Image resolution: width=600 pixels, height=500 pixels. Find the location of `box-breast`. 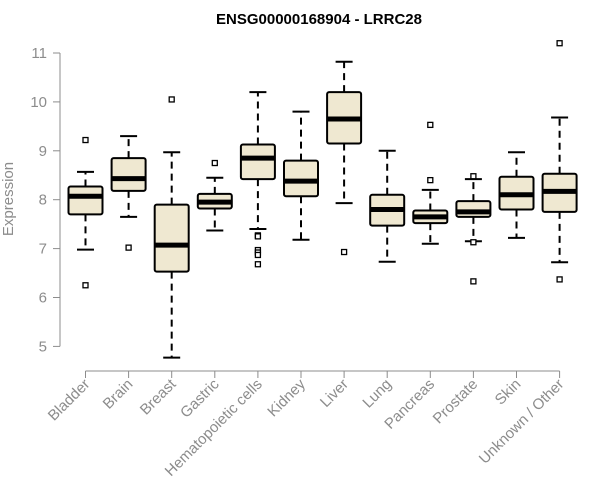

box-breast is located at coordinates (171, 227).